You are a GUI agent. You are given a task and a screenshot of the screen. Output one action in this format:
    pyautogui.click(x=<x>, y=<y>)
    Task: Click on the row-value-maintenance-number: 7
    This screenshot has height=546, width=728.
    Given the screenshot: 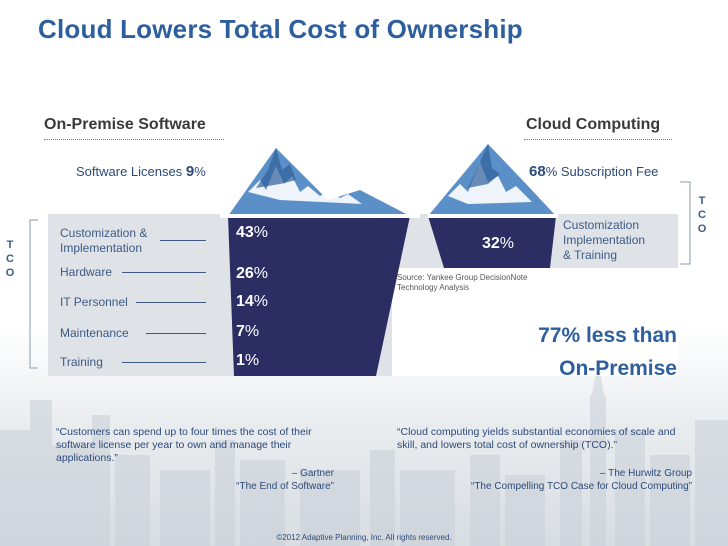 What is the action you would take?
    pyautogui.click(x=240, y=331)
    